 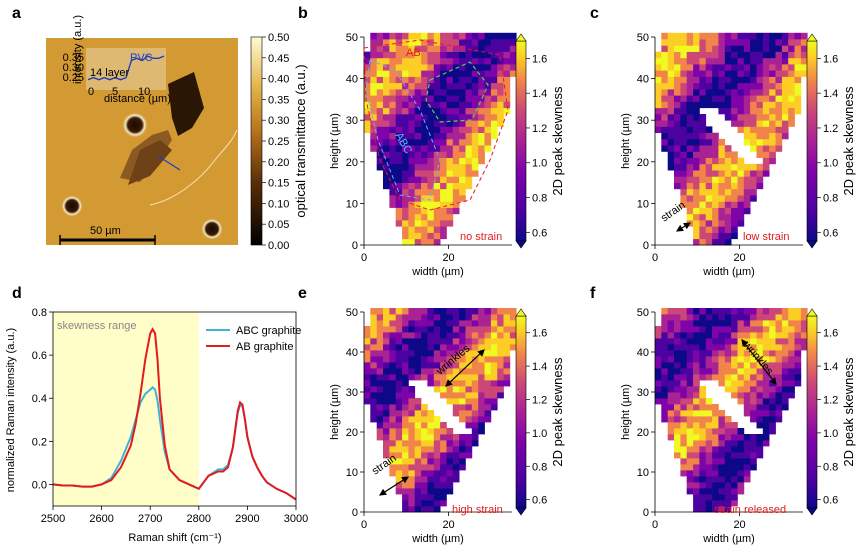 What do you see at coordinates (403, 130) in the screenshot?
I see `abc-region-outline` at bounding box center [403, 130].